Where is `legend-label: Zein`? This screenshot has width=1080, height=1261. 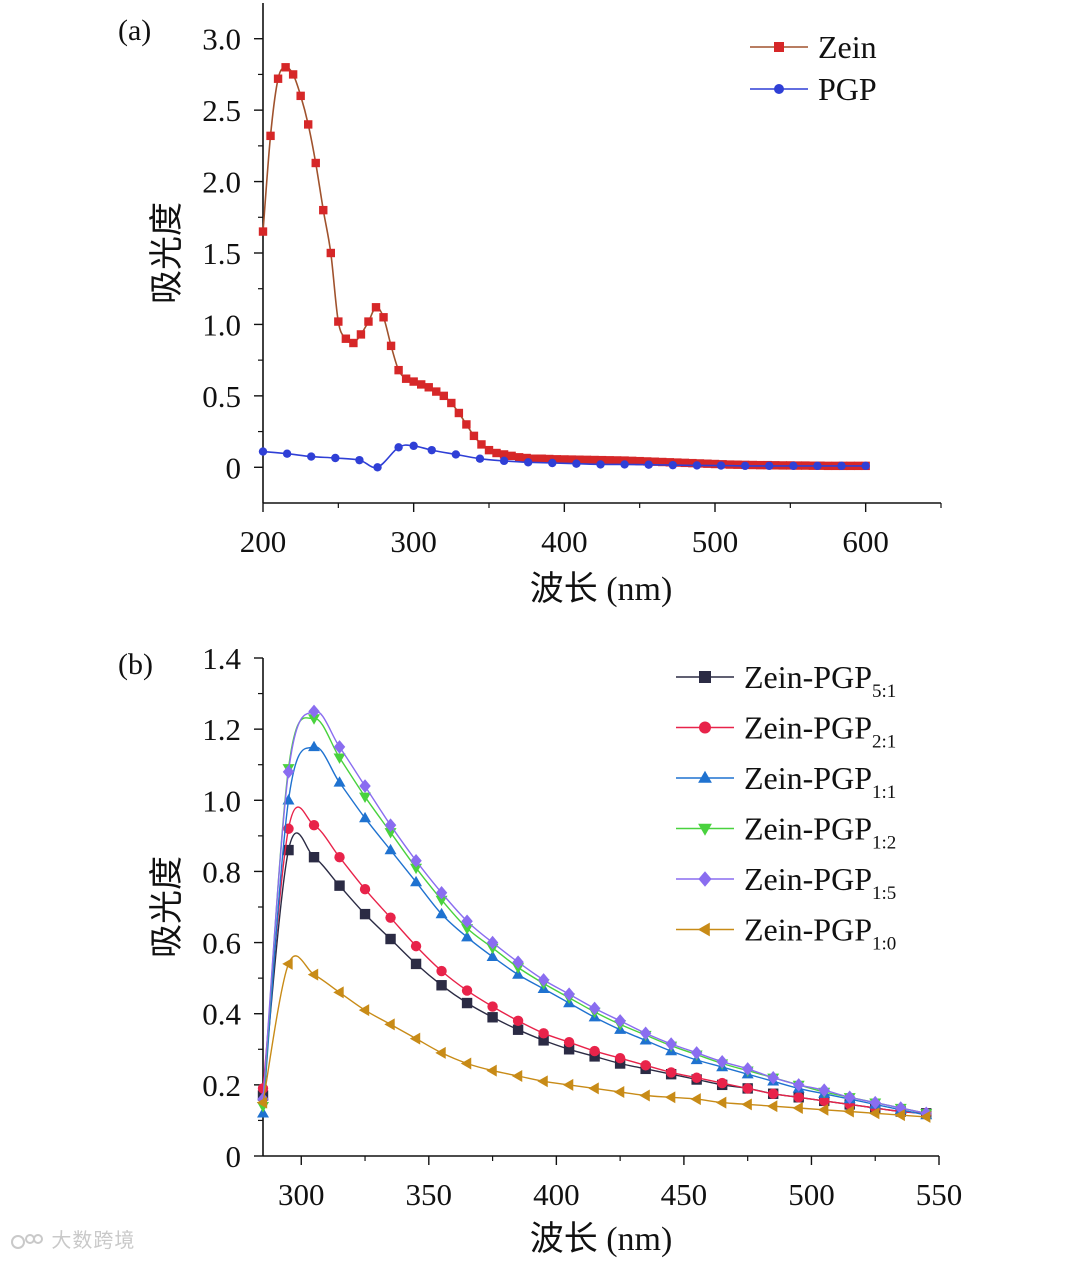
legend-label: Zein is located at coordinates (847, 47).